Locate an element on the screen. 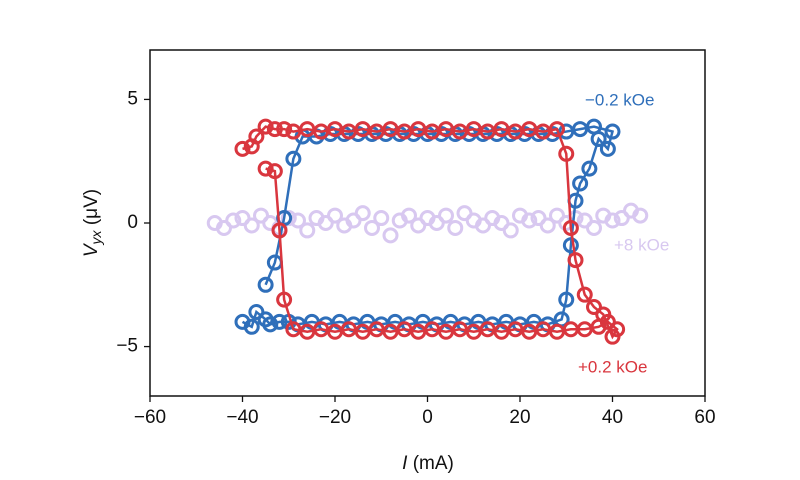 The width and height of the screenshot is (800, 480). x-tick-label: 40 is located at coordinates (612, 417).